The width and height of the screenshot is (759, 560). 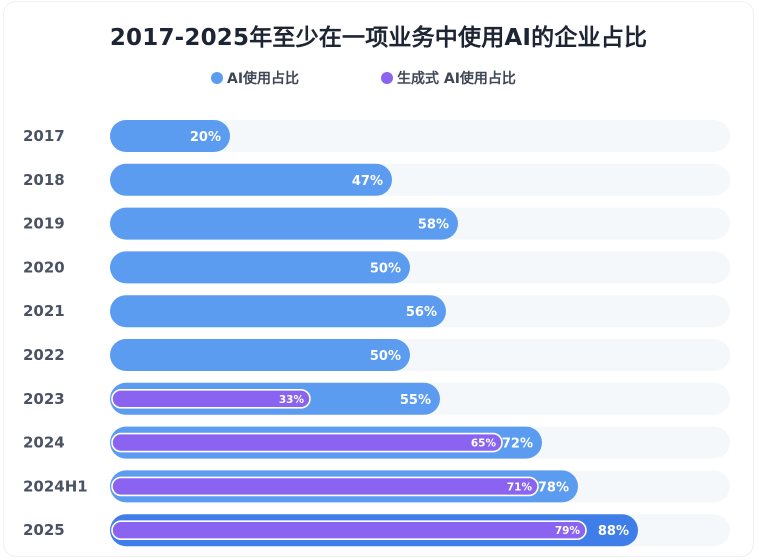 I want to click on category-label: 2021, so click(x=44, y=311).